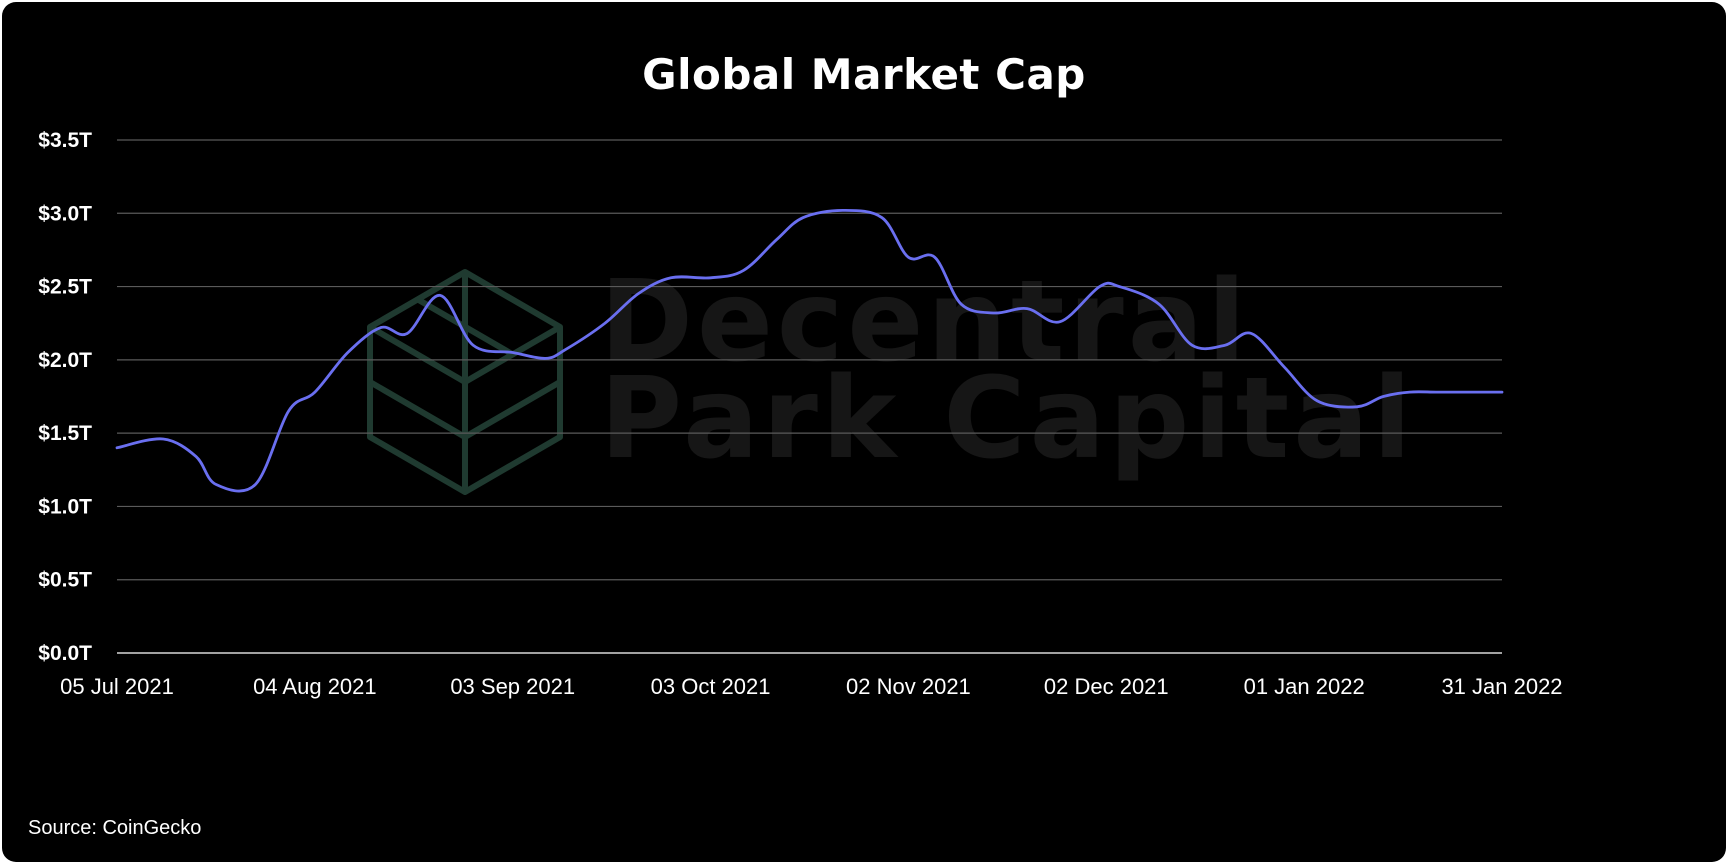  I want to click on x-tick-label: 01 Jan 2022, so click(1304, 686).